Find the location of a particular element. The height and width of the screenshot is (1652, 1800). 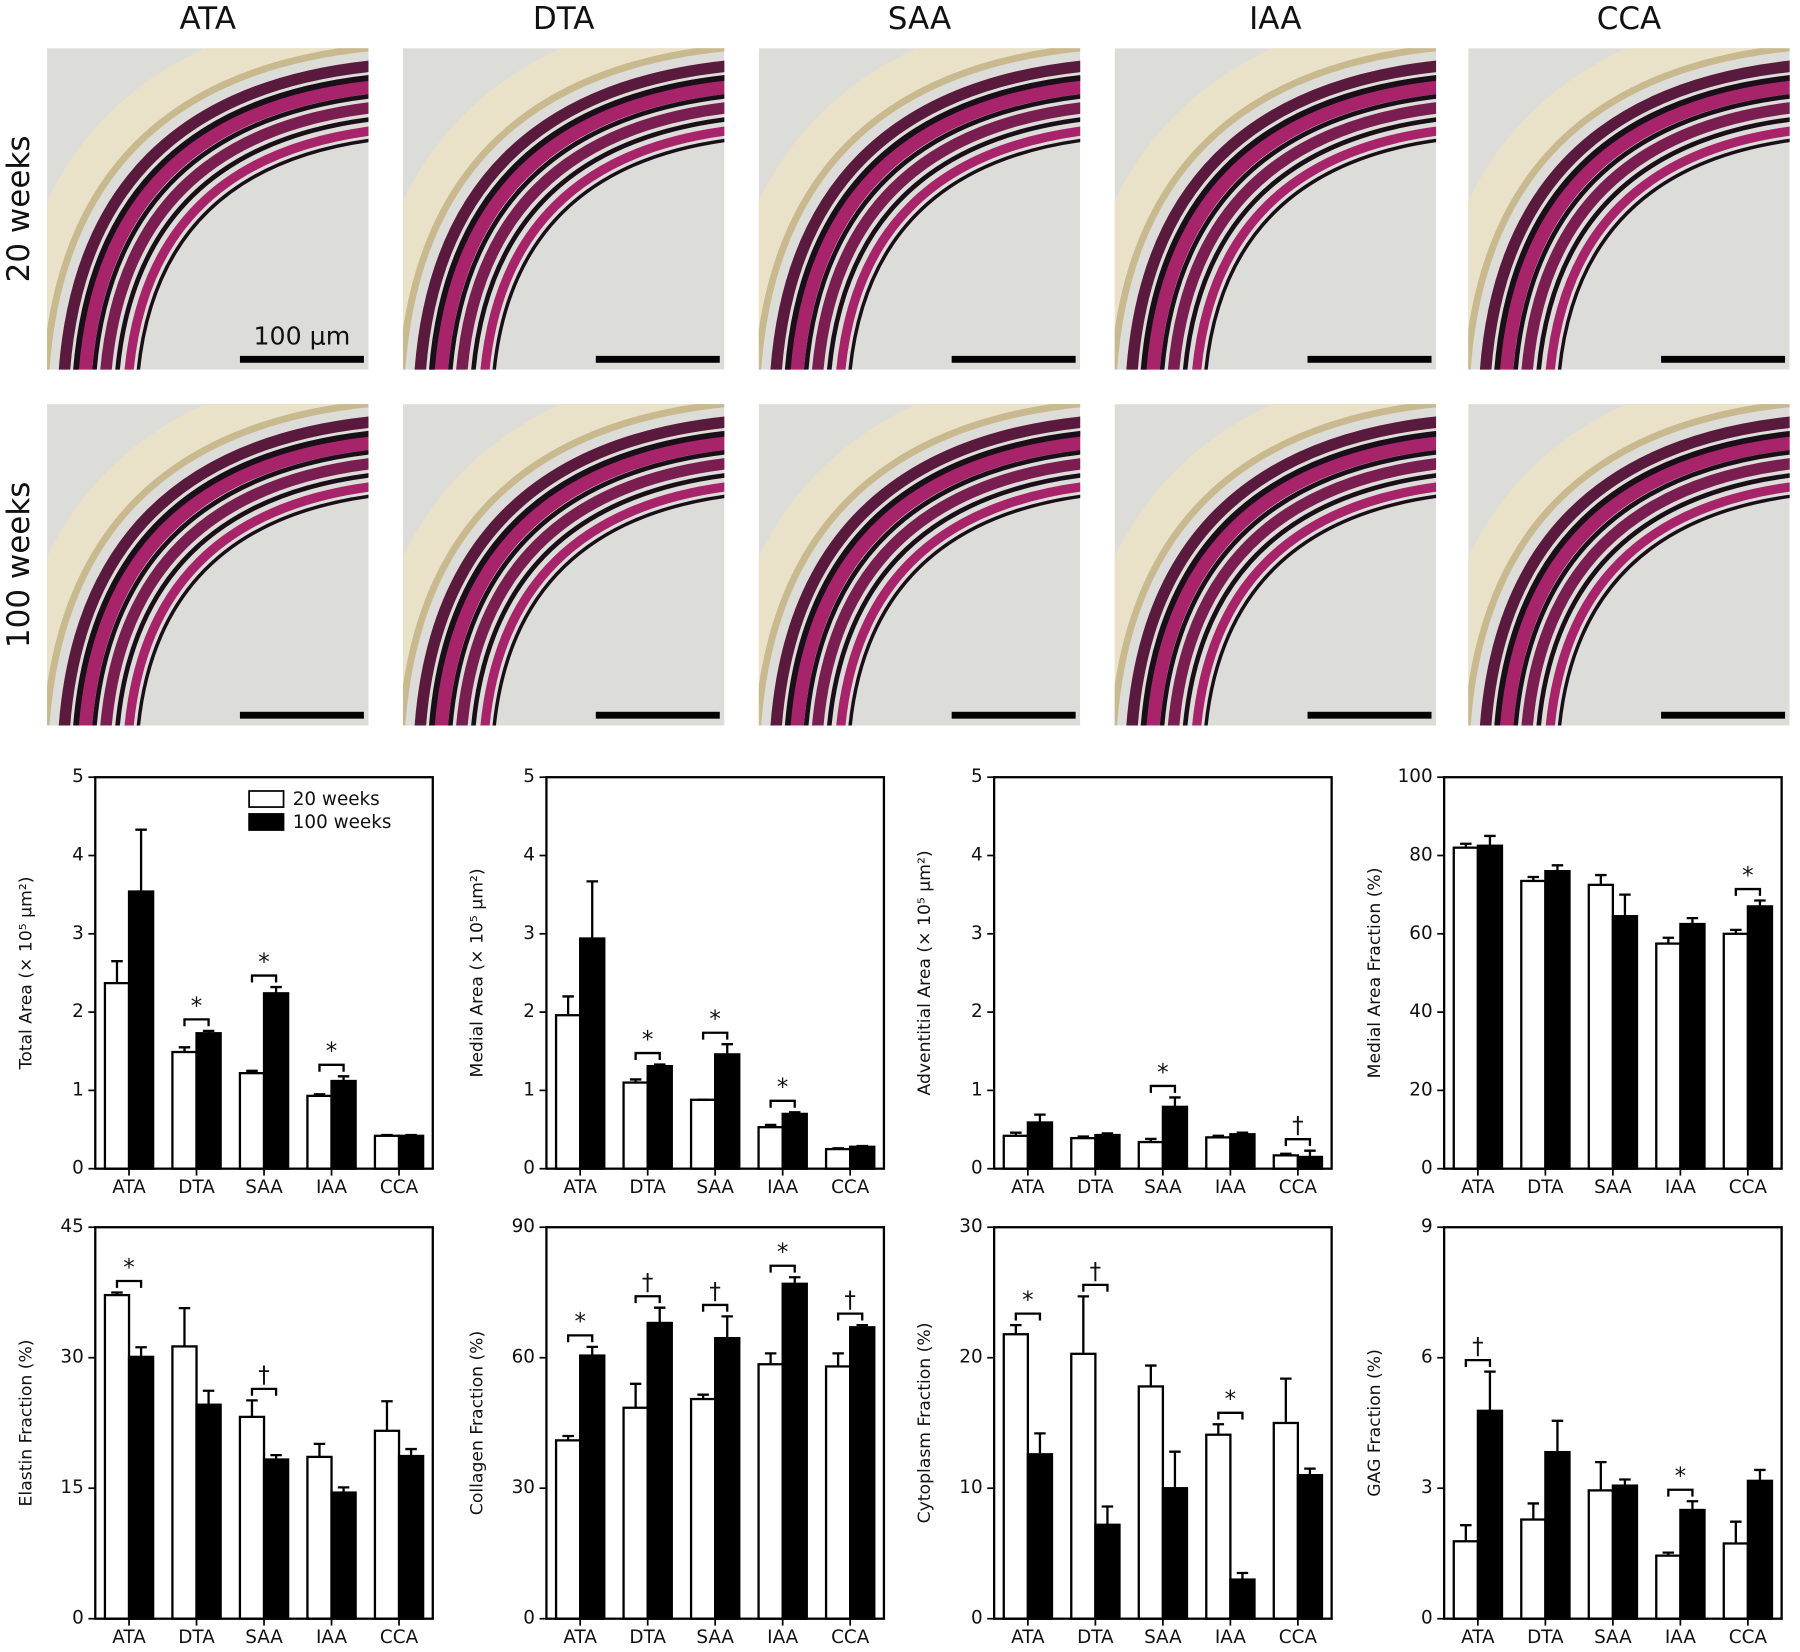

x-tick-label: DTA is located at coordinates (196, 1187).